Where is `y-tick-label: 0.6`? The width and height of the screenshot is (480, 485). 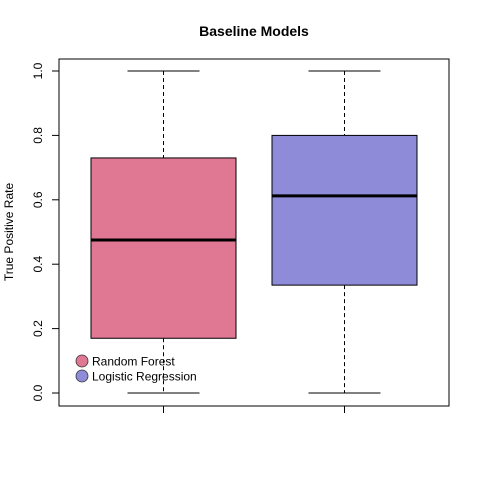 y-tick-label: 0.6 is located at coordinates (38, 199).